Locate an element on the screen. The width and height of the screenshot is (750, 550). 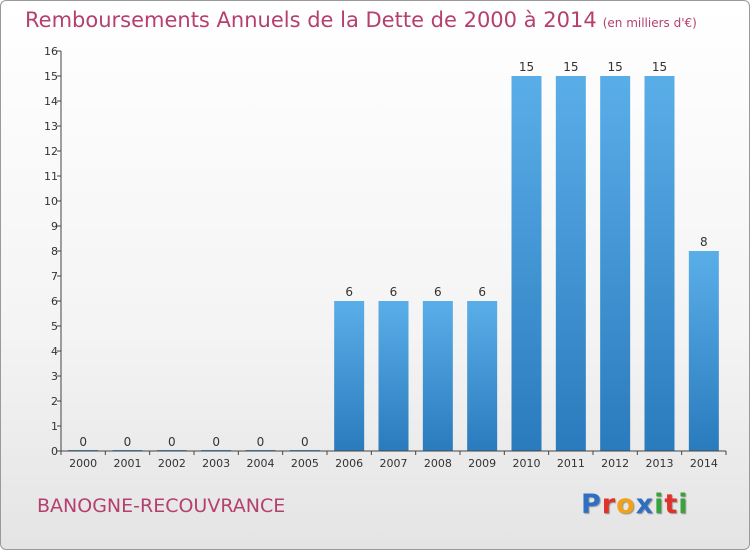
y-tick-label: 5 is located at coordinates (54, 326).